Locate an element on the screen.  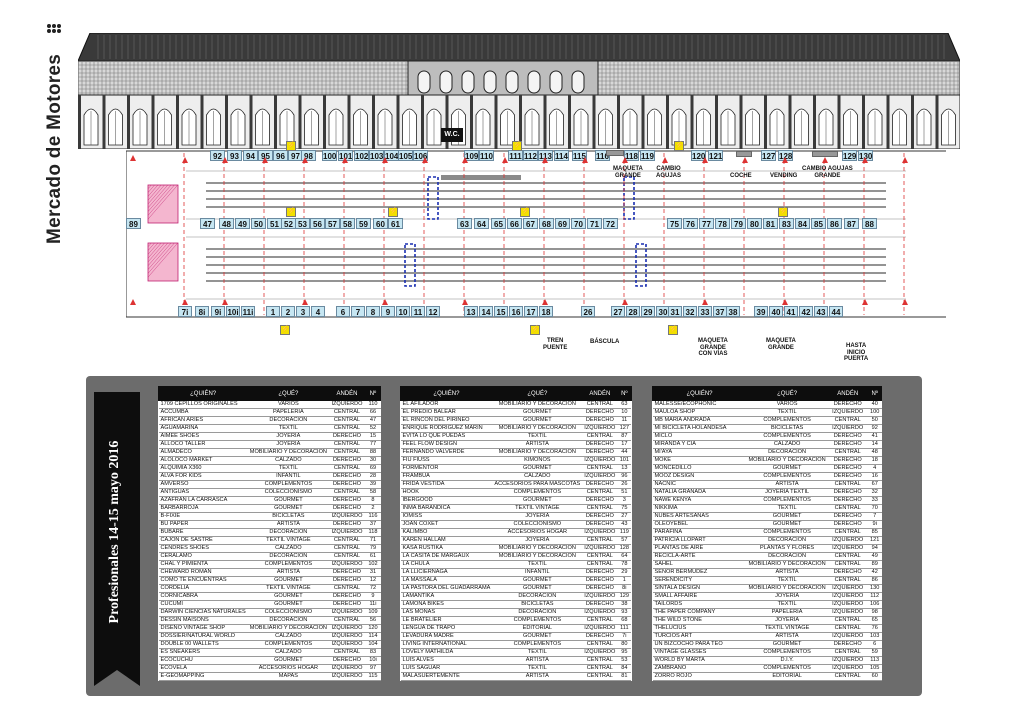
stall-13: 13 is located at coordinates (471, 311).